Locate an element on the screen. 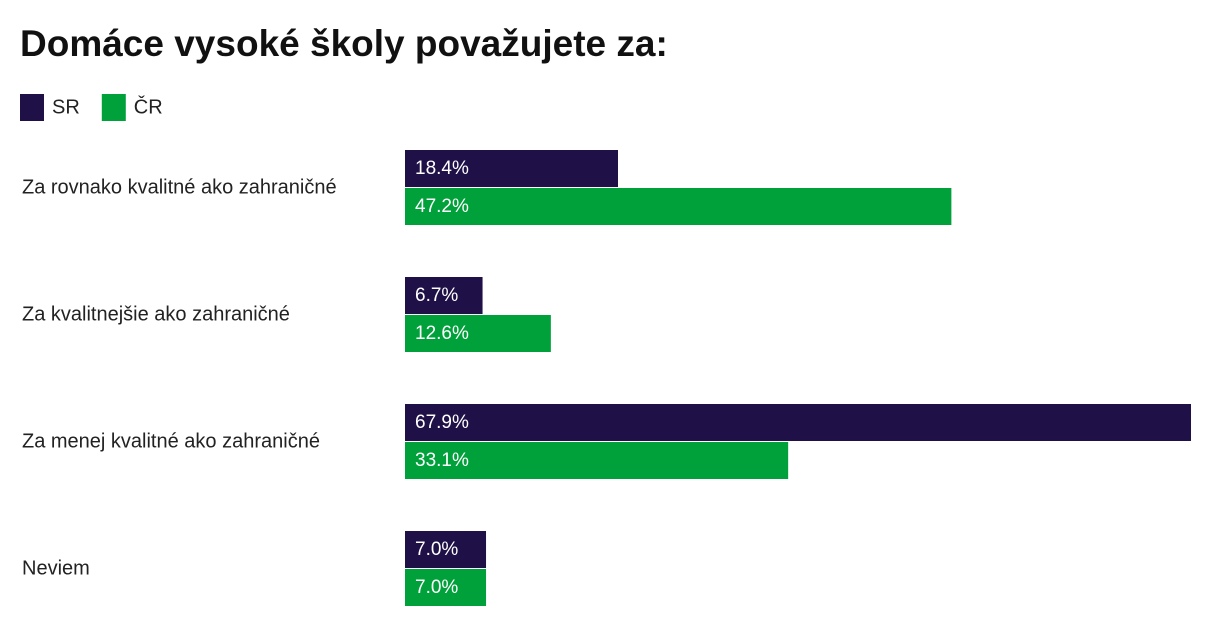 This screenshot has width=1213, height=623. legend-label: ČR is located at coordinates (148, 106).